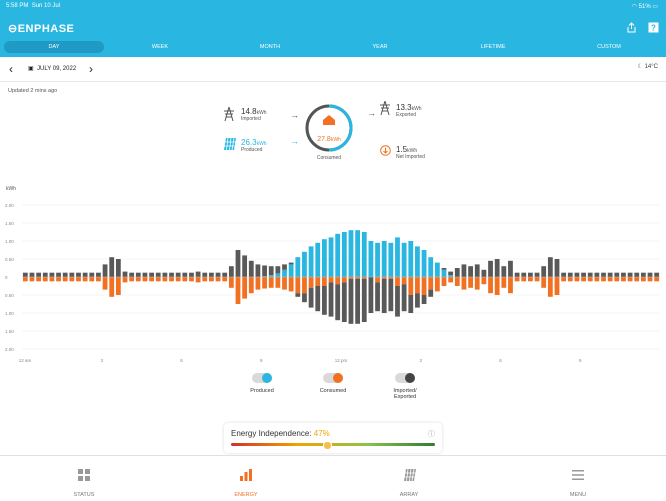 The height and width of the screenshot is (501, 666). I want to click on next-date-button: ›, so click(91, 69).